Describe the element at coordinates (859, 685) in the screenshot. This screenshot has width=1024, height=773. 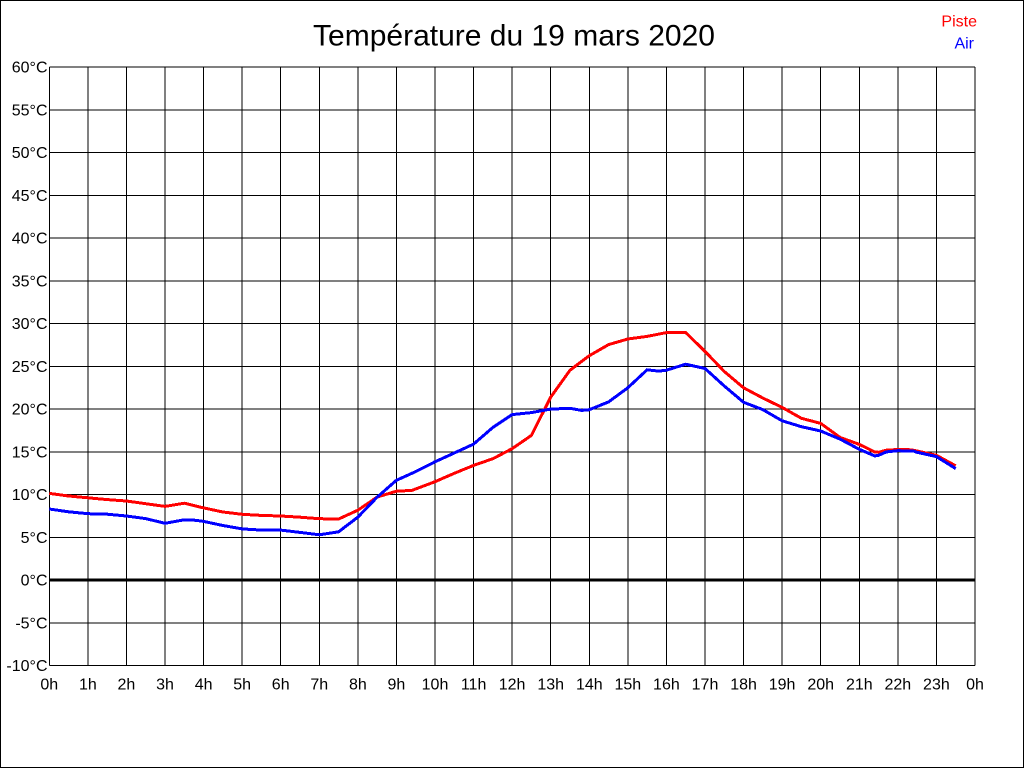
I see `svg-text: 21h` at that location.